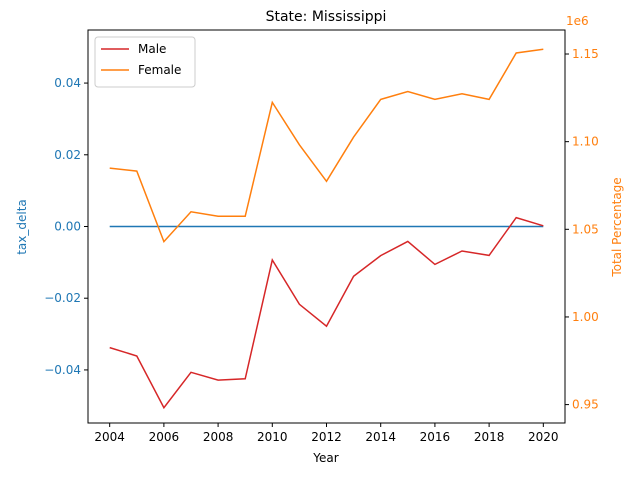 This screenshot has height=480, width=640. I want to click on right-y-axis: 0.95 1.00 1.05 1.10 1.15, so click(582, 229).